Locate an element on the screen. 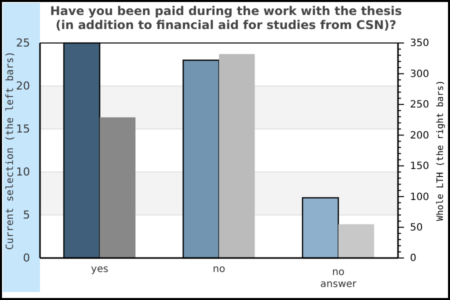  y2-tick-label: 300 is located at coordinates (420, 74).